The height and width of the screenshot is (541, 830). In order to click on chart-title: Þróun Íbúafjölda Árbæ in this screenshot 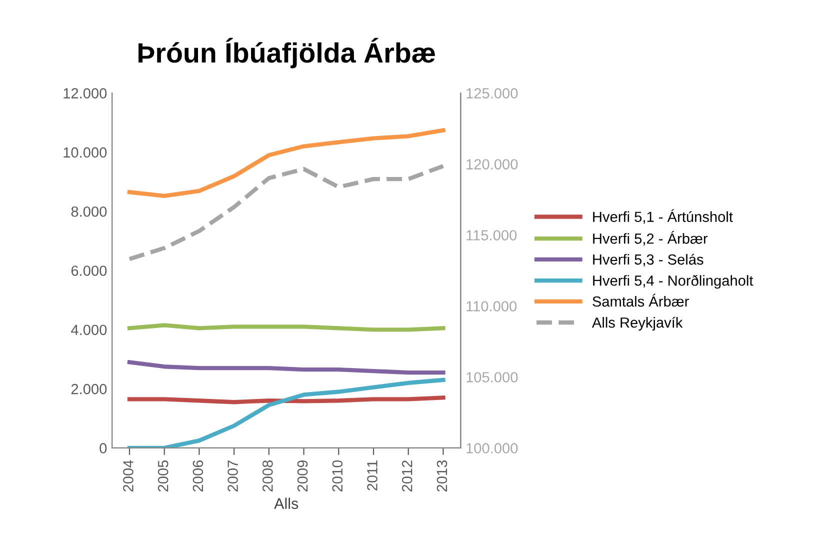, I will do `click(286, 53)`.